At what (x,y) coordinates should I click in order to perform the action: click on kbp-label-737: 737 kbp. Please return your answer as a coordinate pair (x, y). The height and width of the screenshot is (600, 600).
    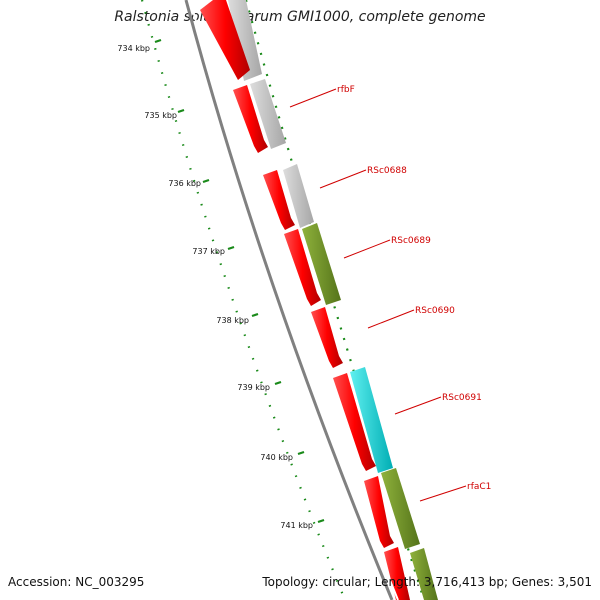
    Looking at the image, I should click on (208, 251).